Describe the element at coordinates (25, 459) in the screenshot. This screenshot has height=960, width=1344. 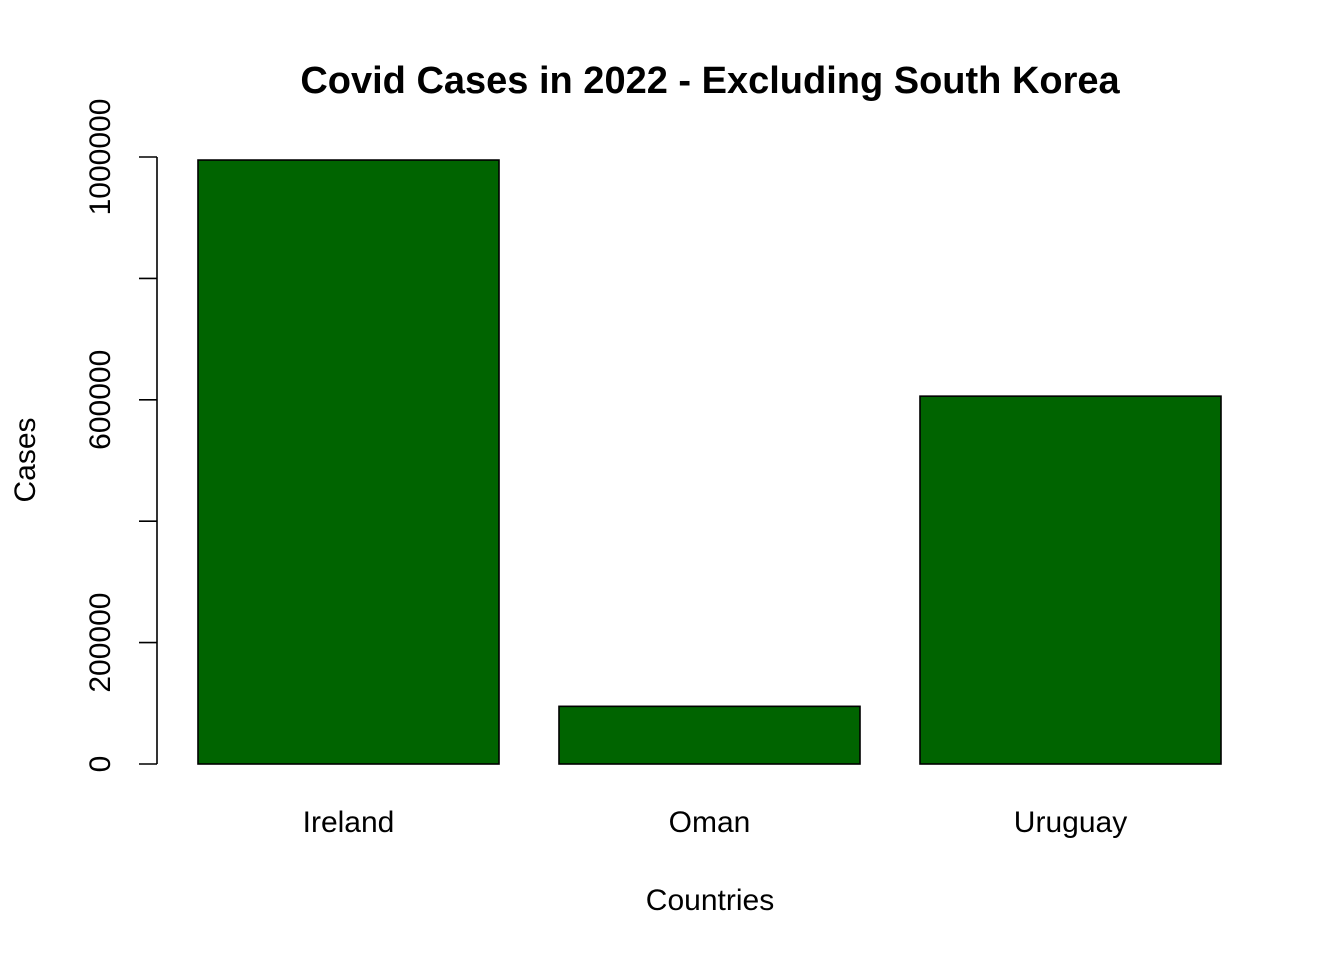
I see `y-axis-label: Cases` at that location.